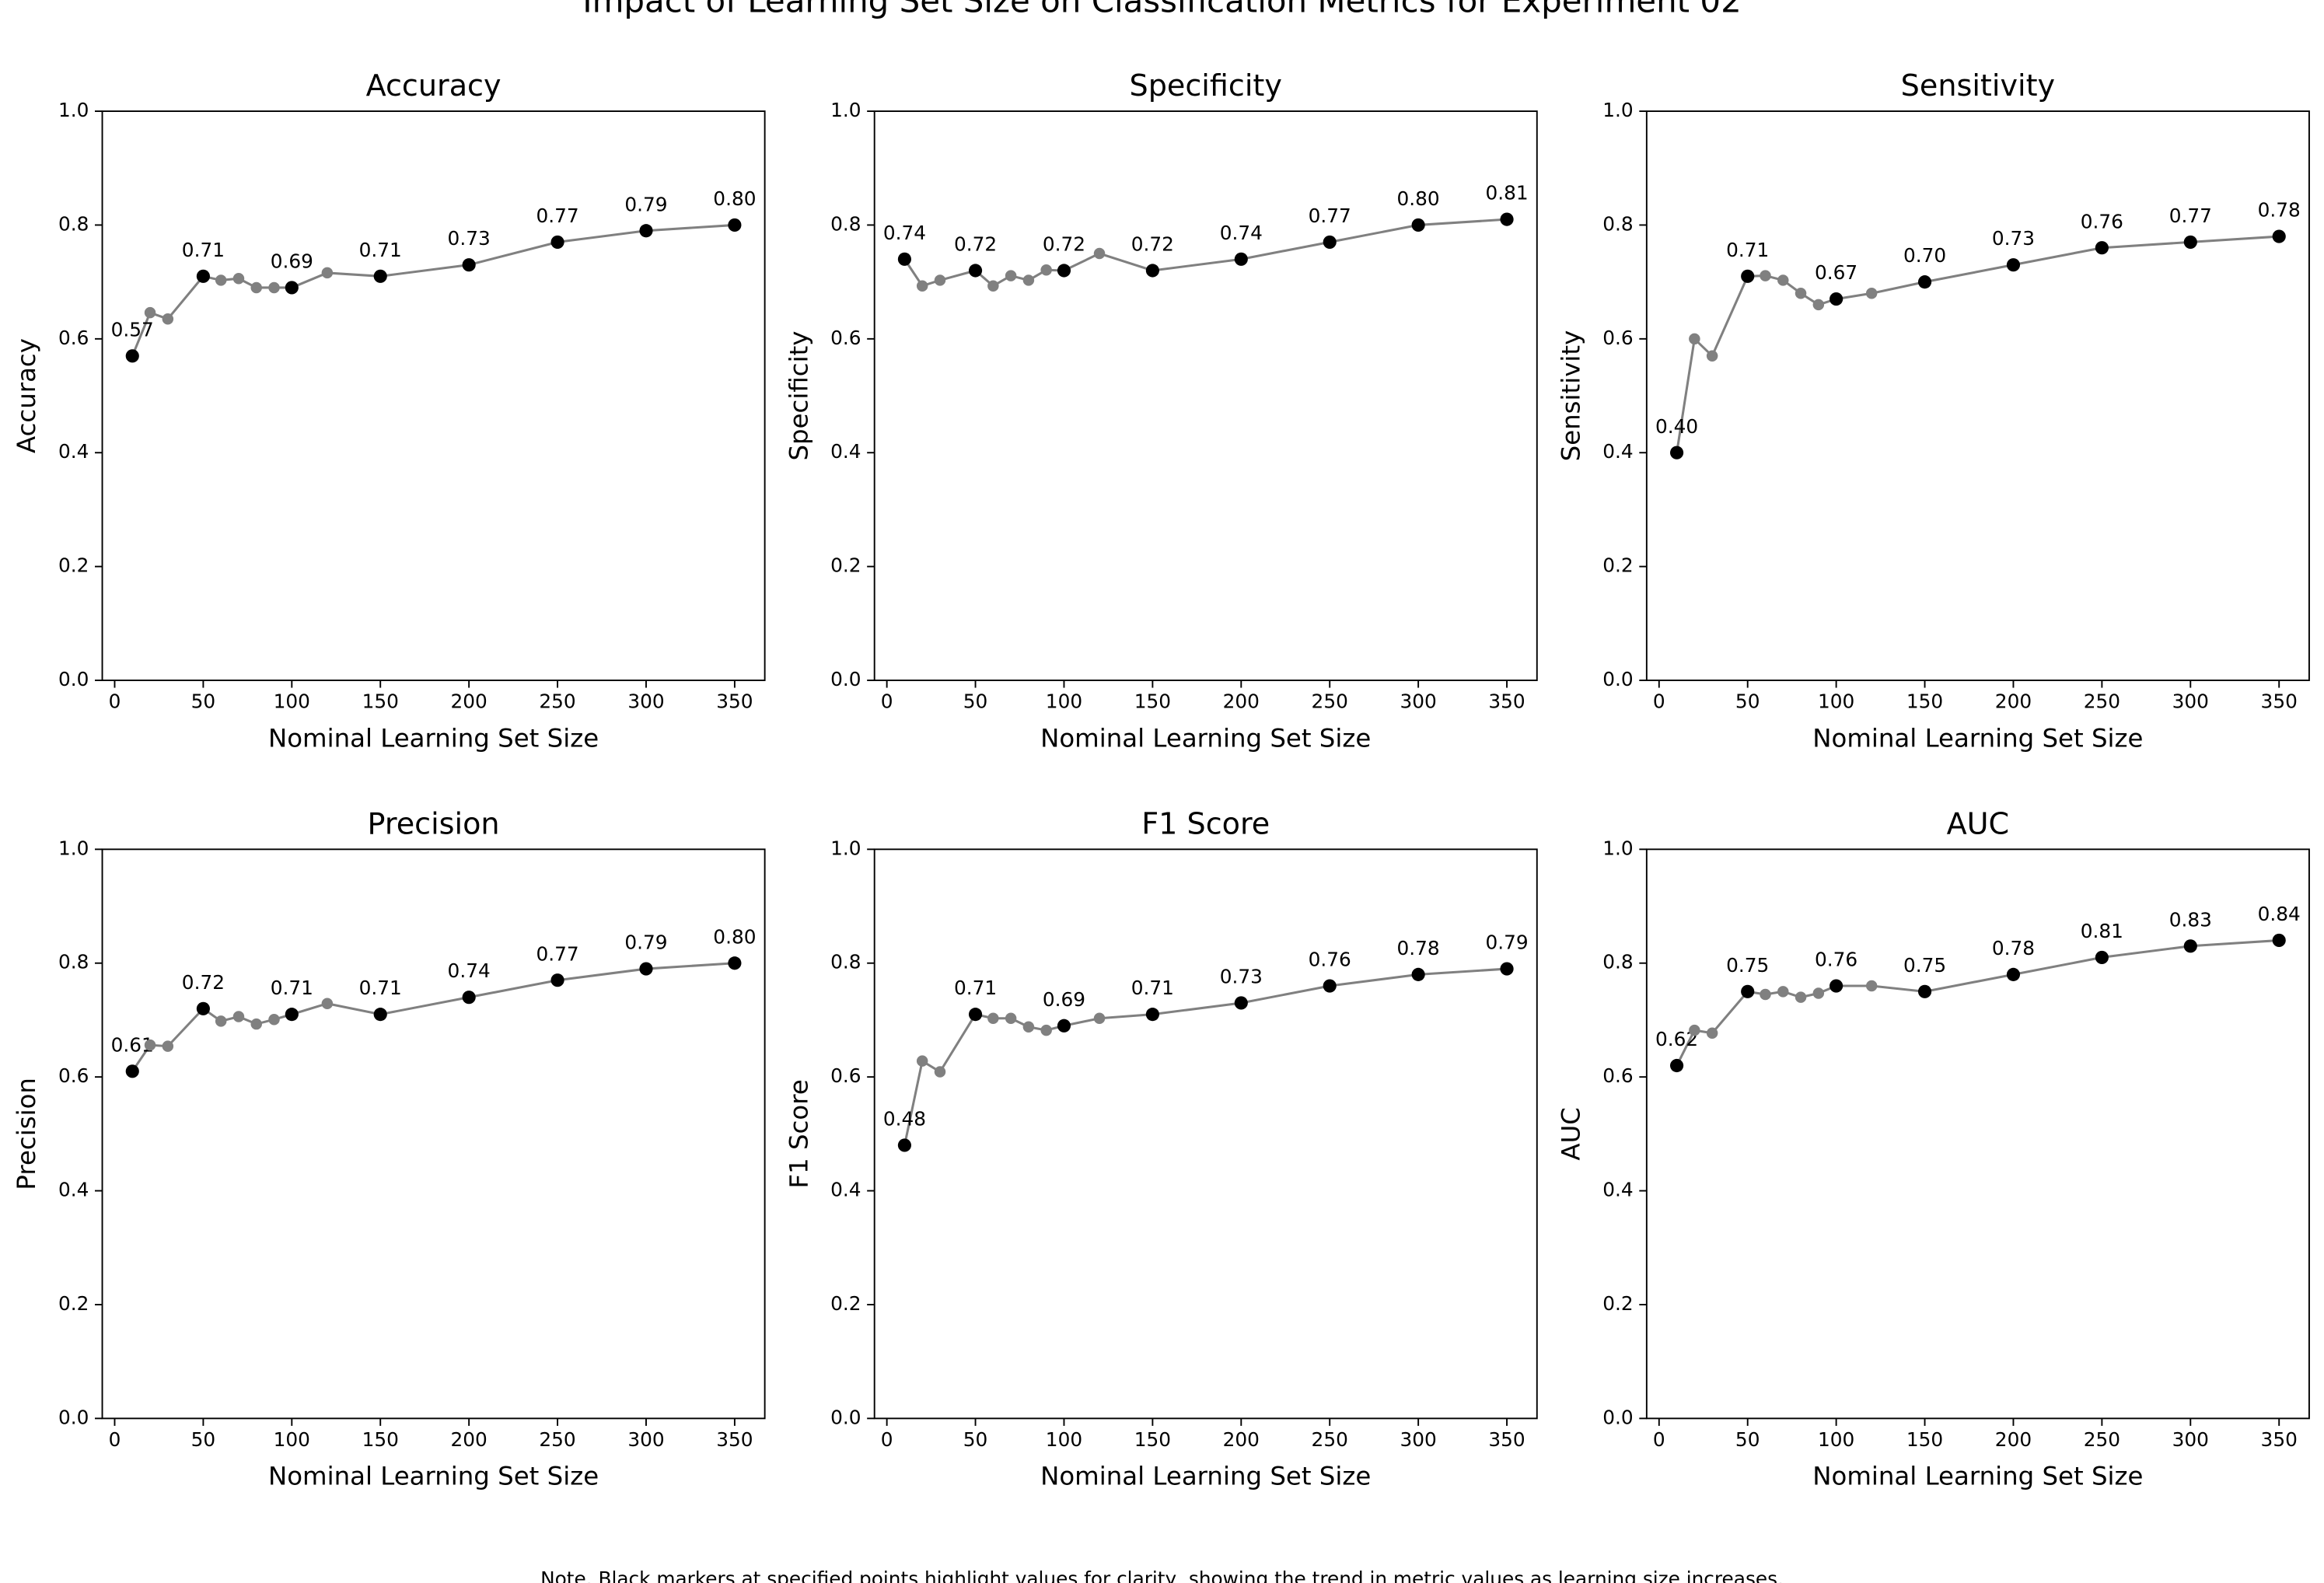 The image size is (2324, 1583). I want to click on value-label: 0.69, so click(292, 261).